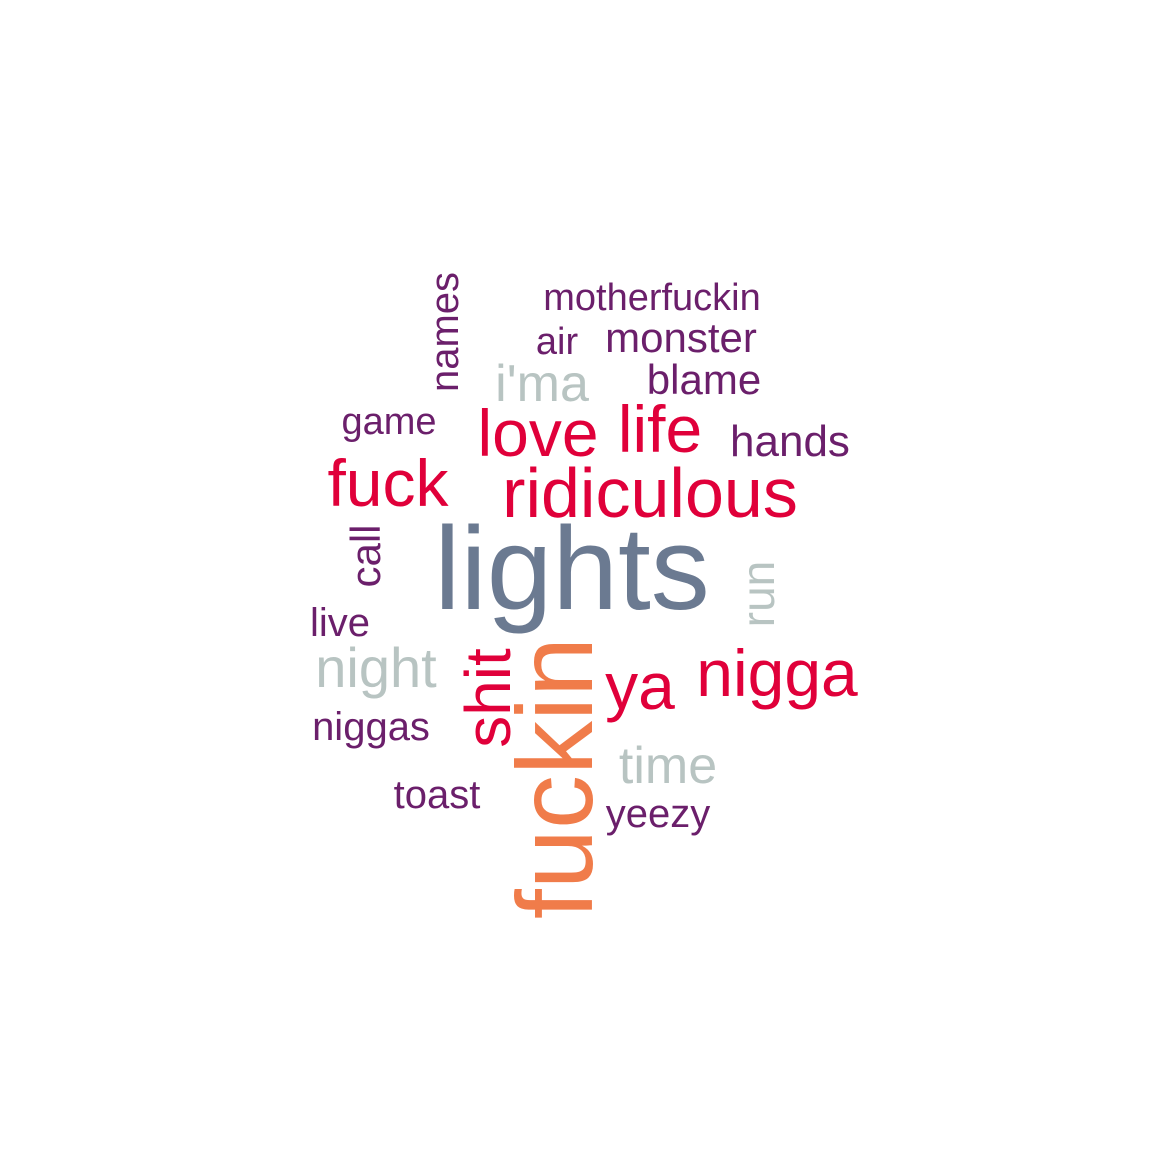 This screenshot has height=1152, width=1152. What do you see at coordinates (640, 686) in the screenshot?
I see `cloud-word-ya: ya` at bounding box center [640, 686].